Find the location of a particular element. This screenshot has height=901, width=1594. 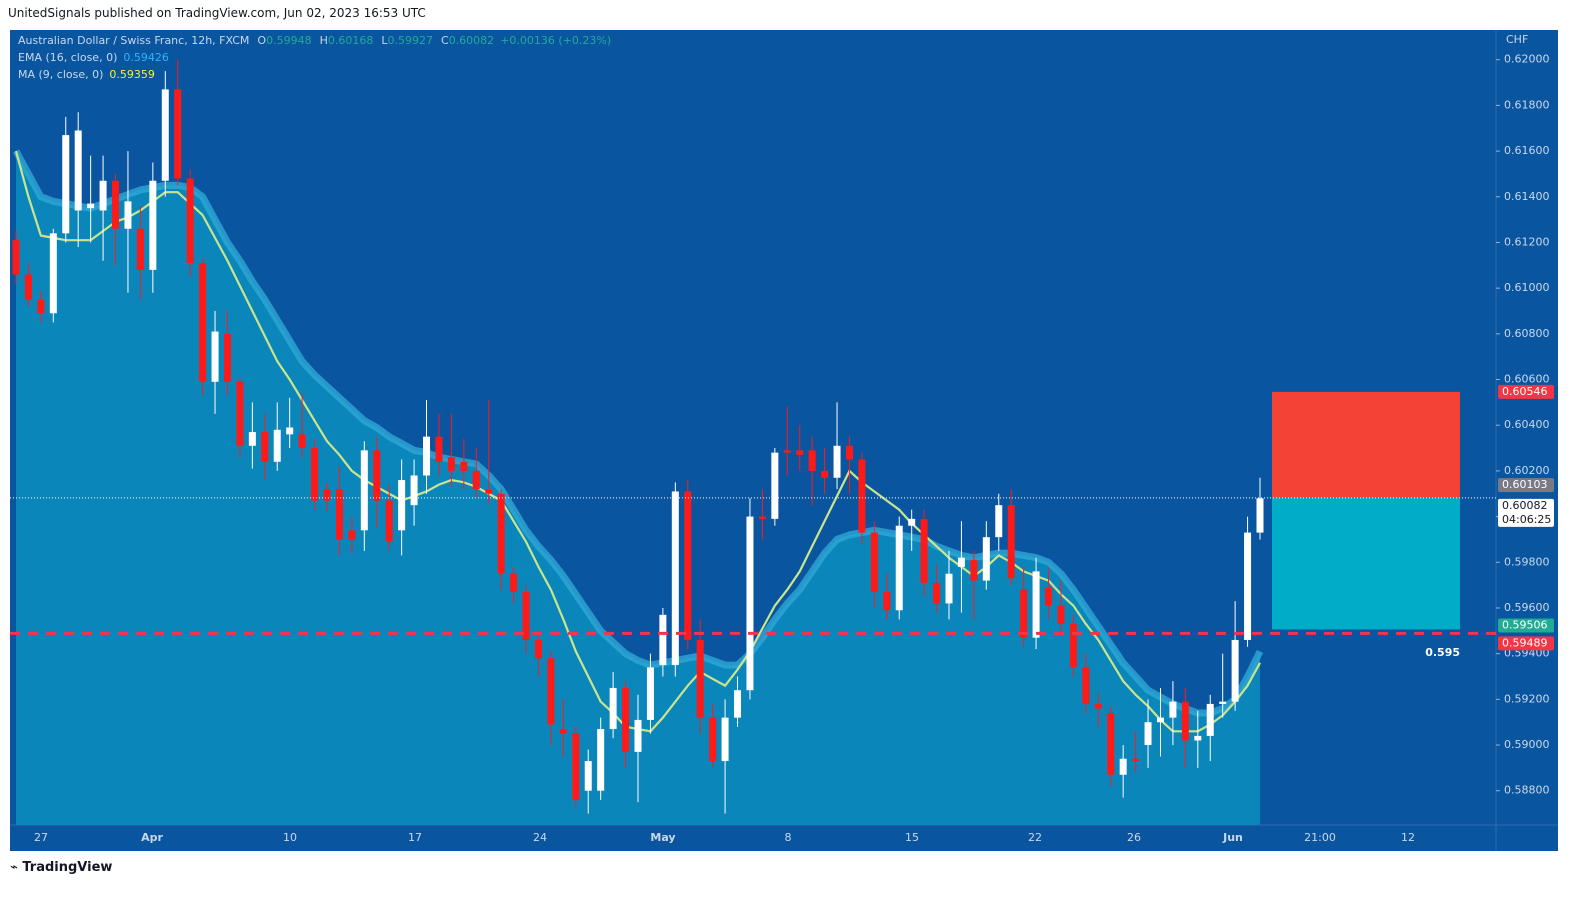

legend-part: +0.00136 (+0.23%) is located at coordinates (555, 40).